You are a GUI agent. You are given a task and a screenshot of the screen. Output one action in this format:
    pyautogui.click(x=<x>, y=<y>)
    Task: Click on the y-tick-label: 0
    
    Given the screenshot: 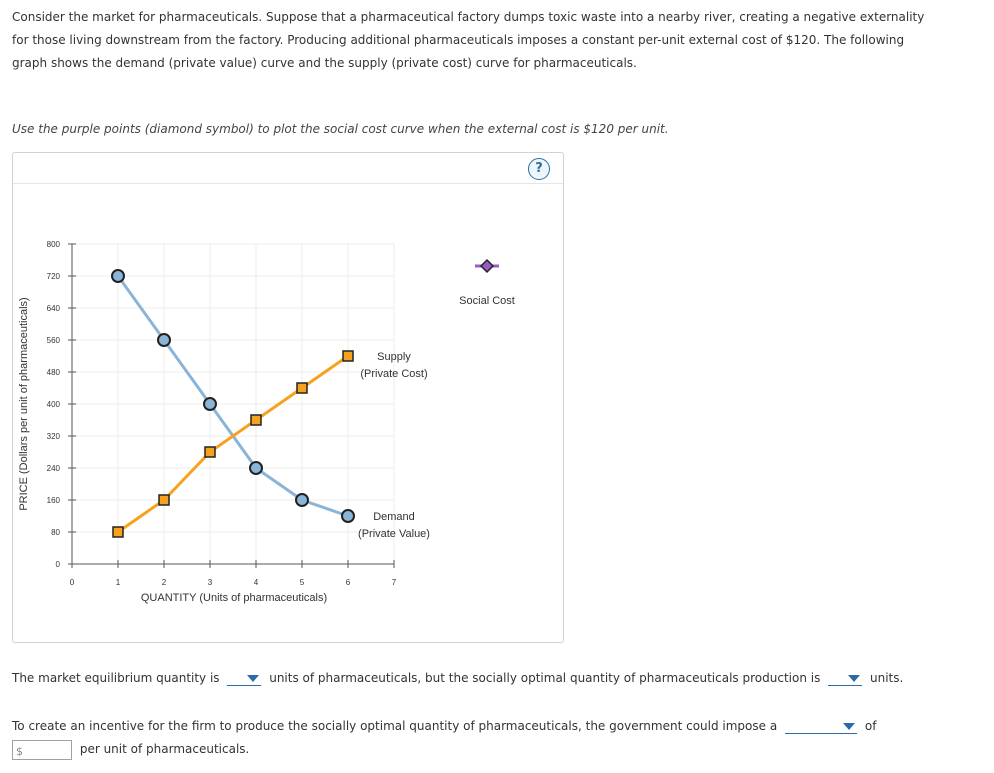 What is the action you would take?
    pyautogui.click(x=58, y=564)
    